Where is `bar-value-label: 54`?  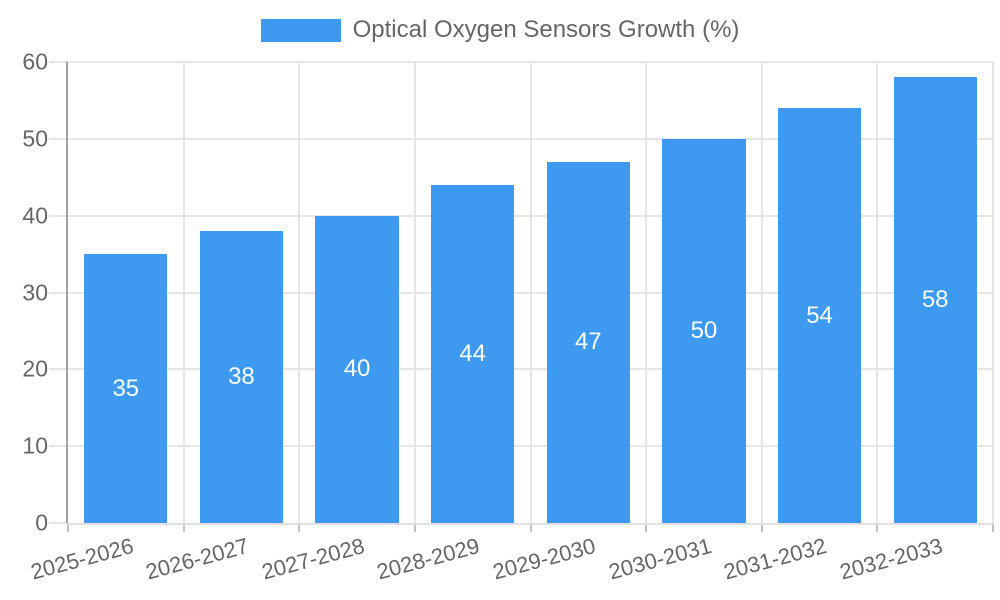
bar-value-label: 54 is located at coordinates (819, 315).